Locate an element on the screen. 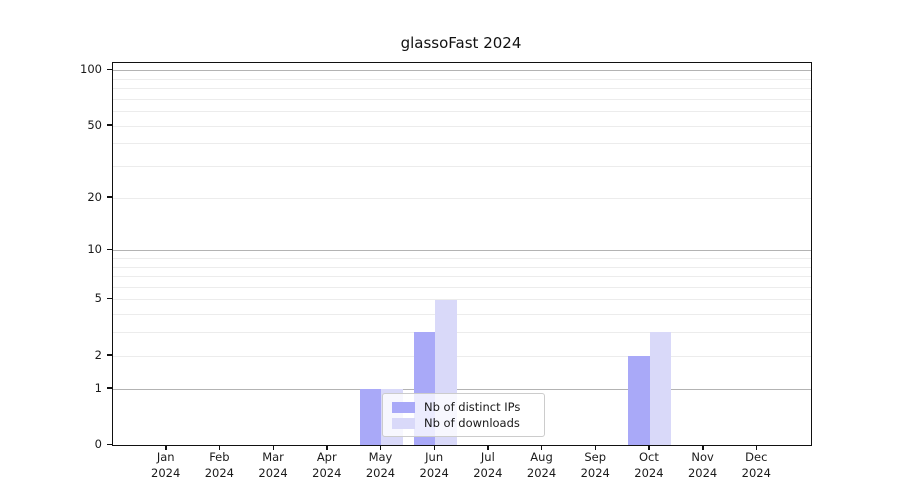  x-tick-label: Jul 2024 is located at coordinates (488, 465).